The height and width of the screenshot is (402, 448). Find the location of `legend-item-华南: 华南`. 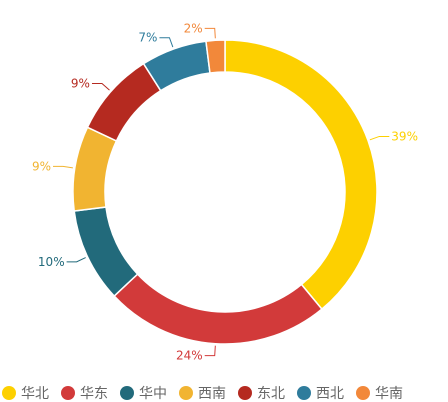

legend-item-华南: 华南 is located at coordinates (379, 393).